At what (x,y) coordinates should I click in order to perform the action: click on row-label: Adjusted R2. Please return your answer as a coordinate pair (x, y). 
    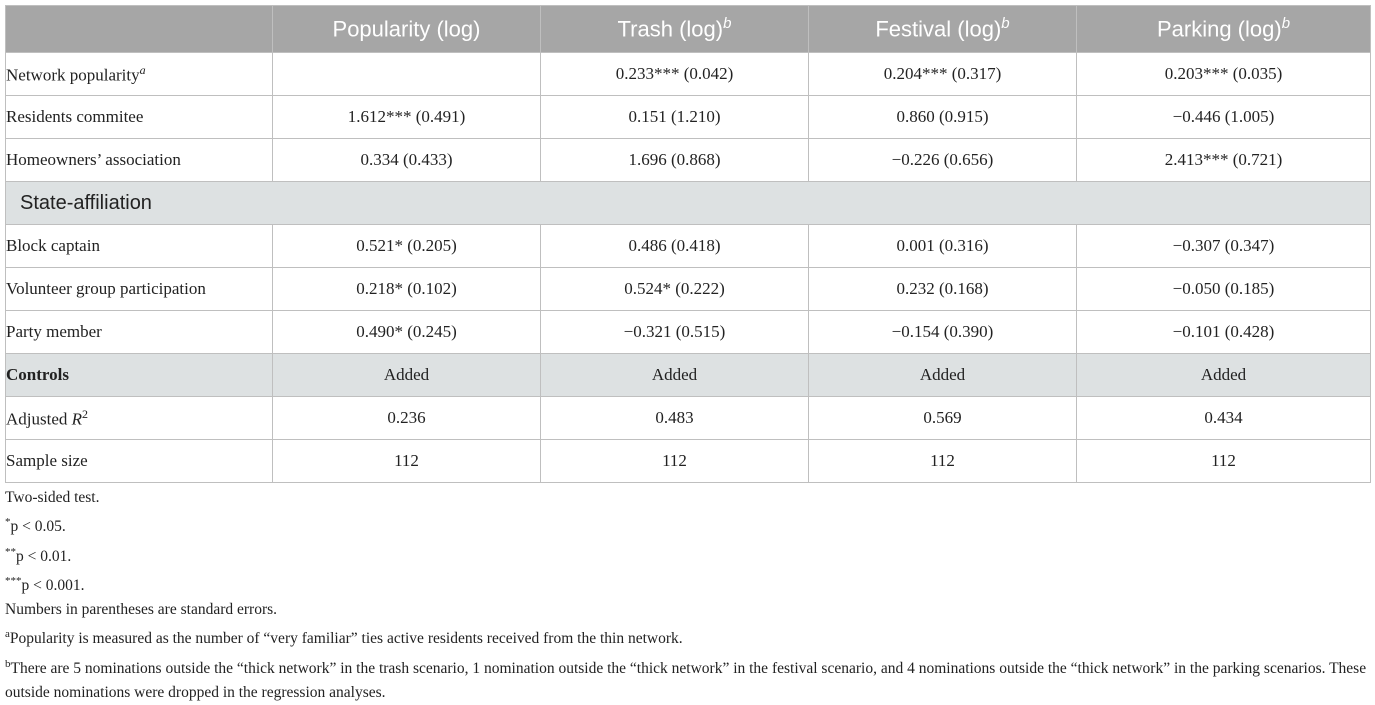
    Looking at the image, I should click on (139, 418).